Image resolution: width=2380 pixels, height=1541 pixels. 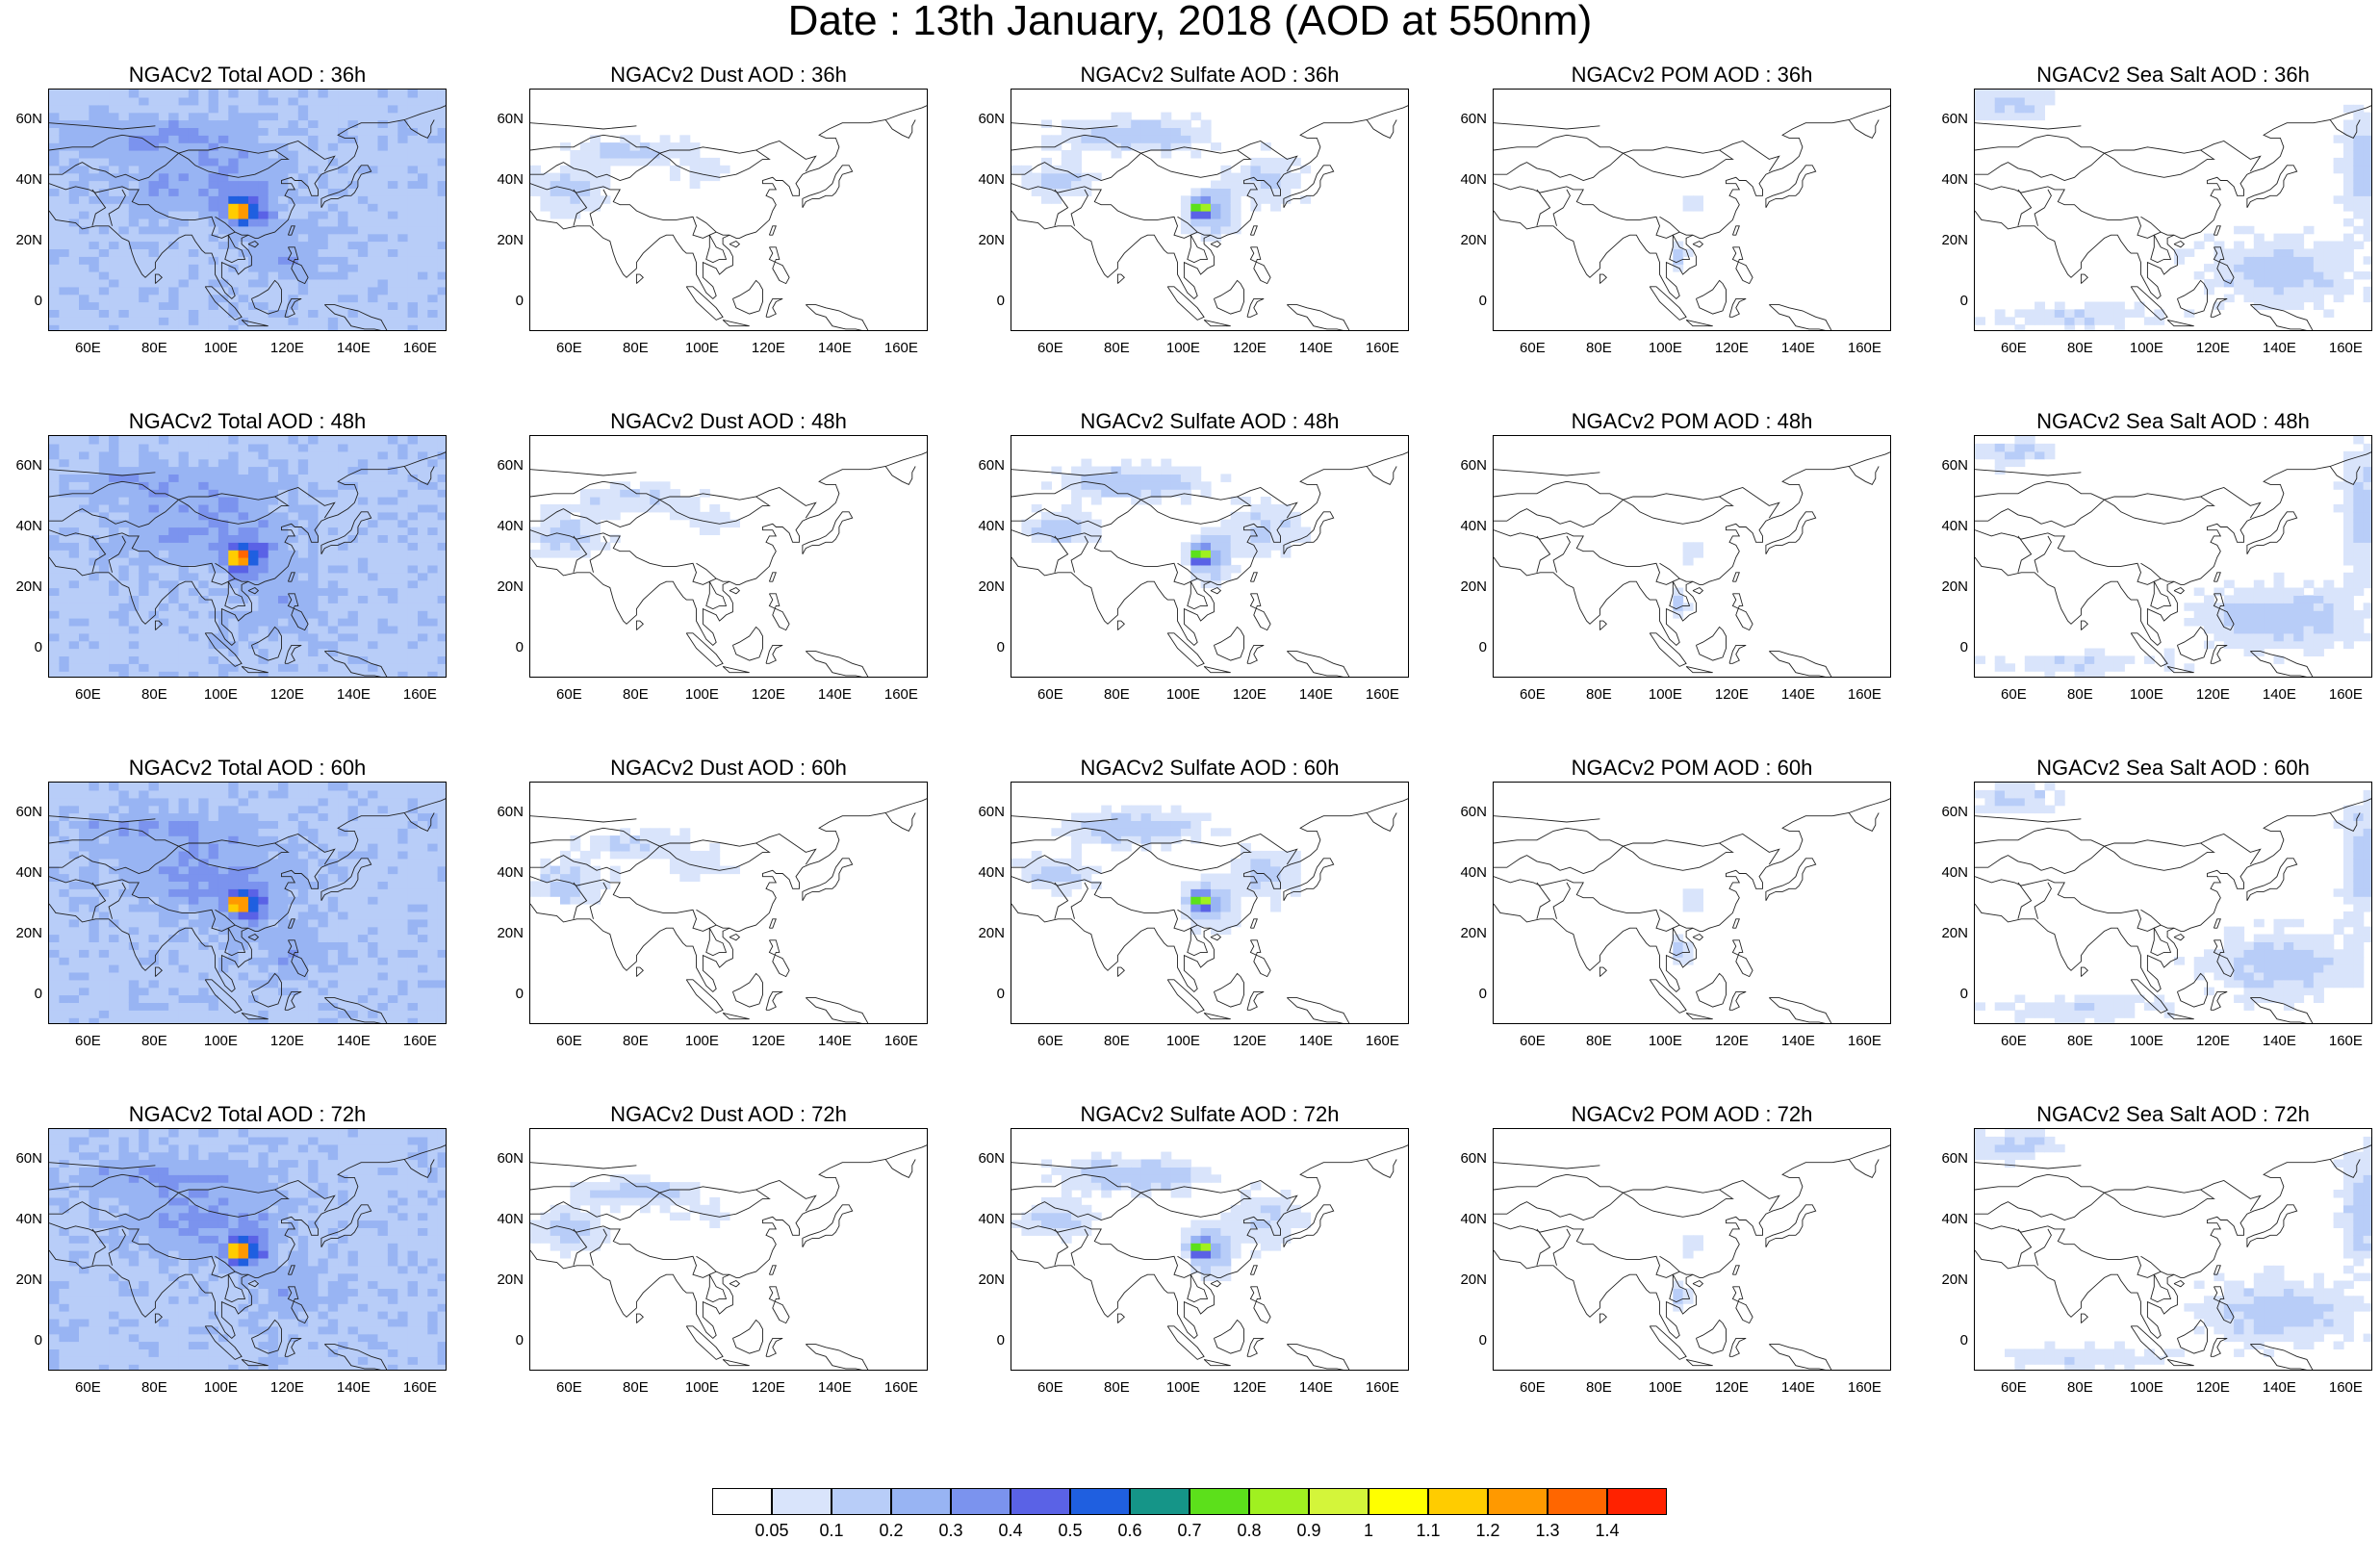 I want to click on lat-tick-label: 0, so click(x=1468, y=301).